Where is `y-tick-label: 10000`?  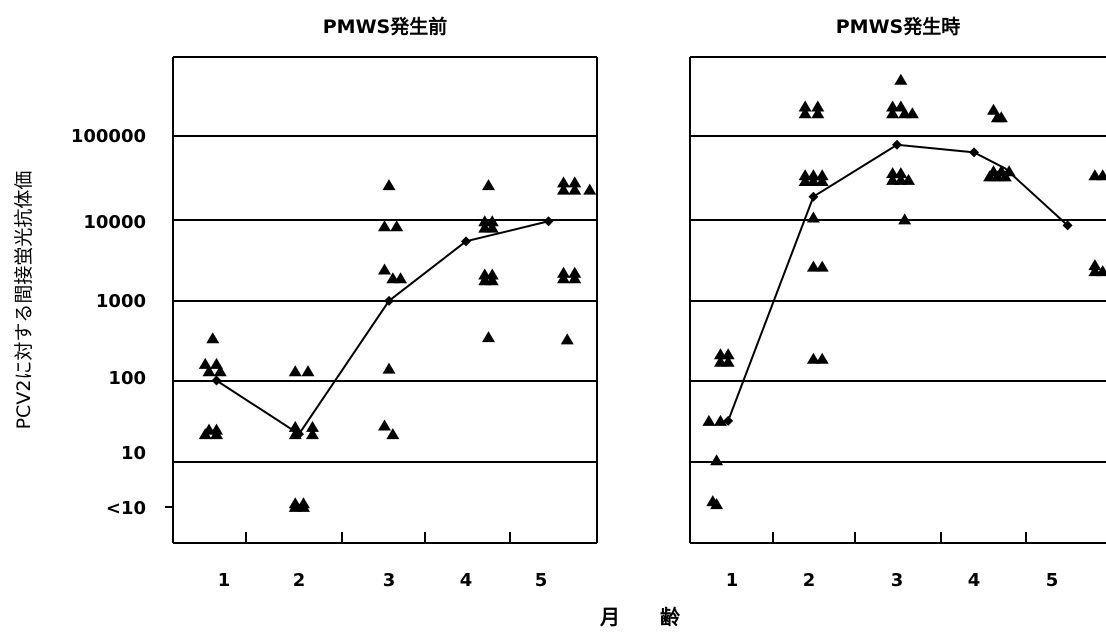 y-tick-label: 10000 is located at coordinates (114, 222).